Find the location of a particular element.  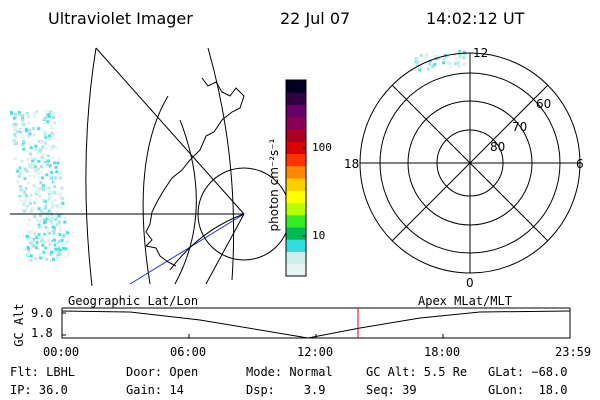

timeline-x-tick-0000: 00:00 is located at coordinates (61, 352).